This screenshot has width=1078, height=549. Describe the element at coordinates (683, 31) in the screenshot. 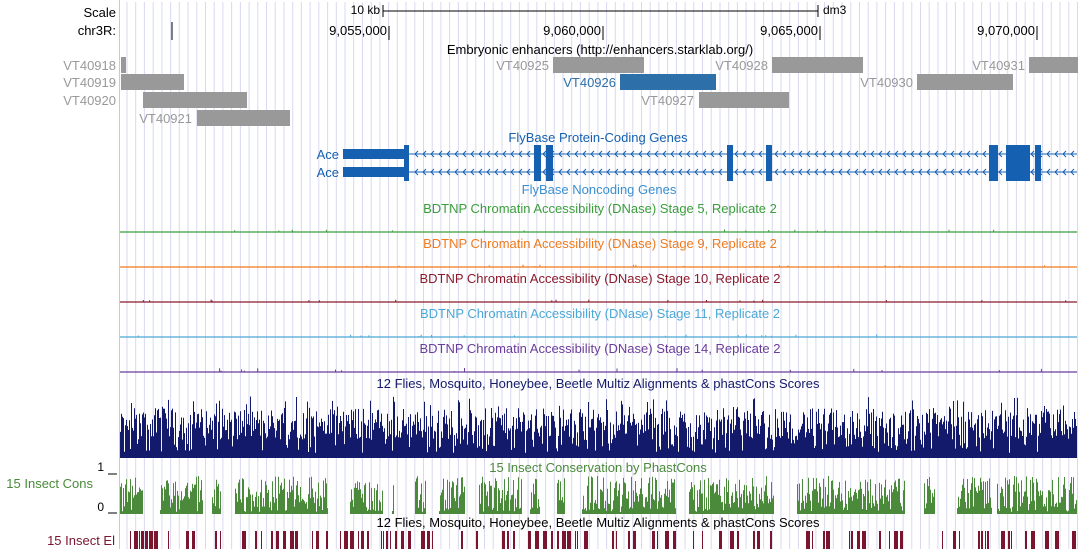

I see `ruler-ticks: 9,055,000 9,060,000 9,065,000 9,070,000` at that location.